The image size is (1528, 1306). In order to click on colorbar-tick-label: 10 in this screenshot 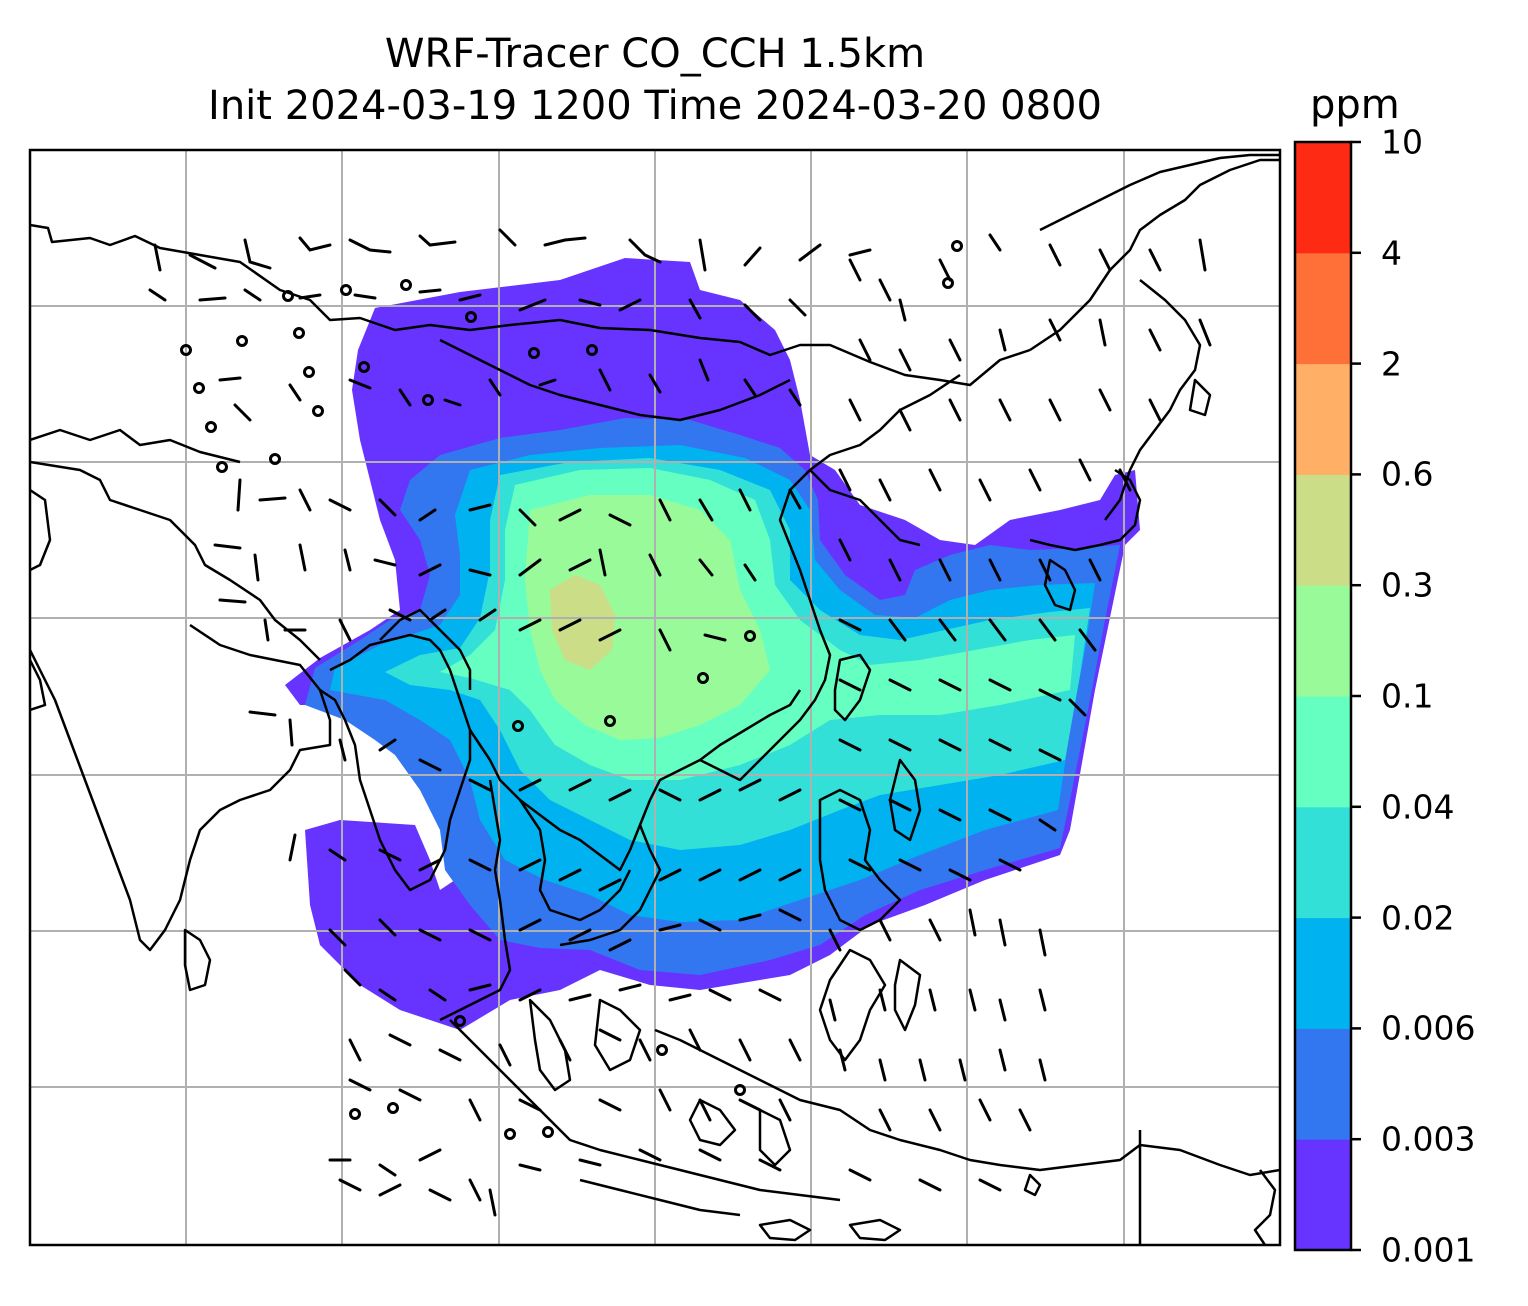, I will do `click(1402, 142)`.